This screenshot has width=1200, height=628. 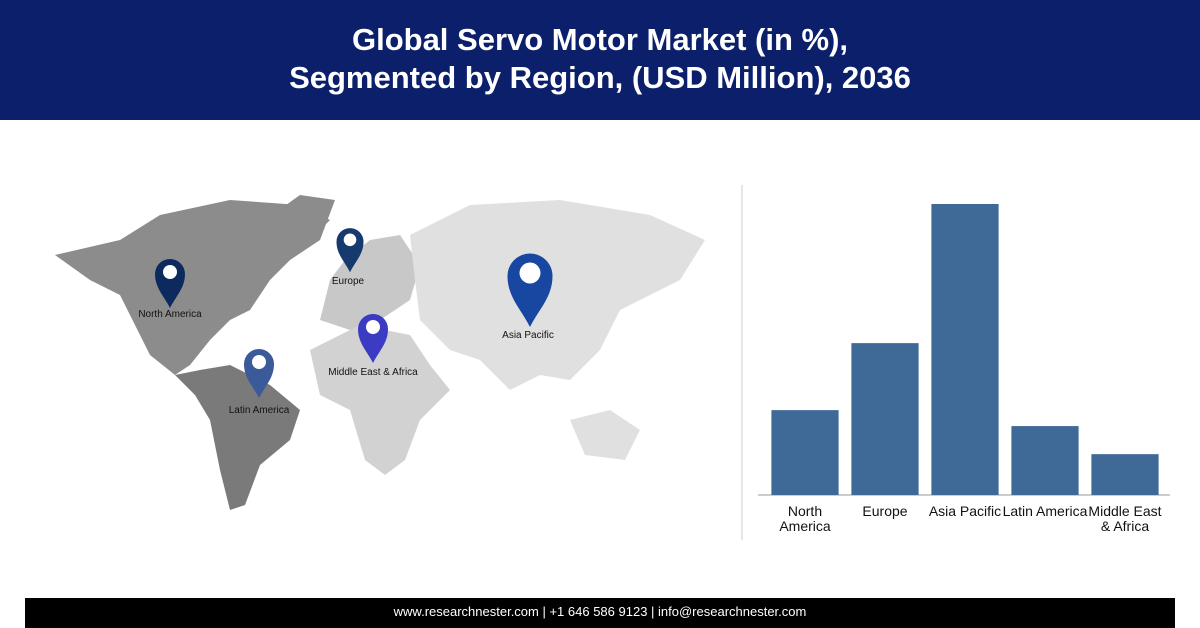 What do you see at coordinates (195, 352) in the screenshot?
I see `americas` at bounding box center [195, 352].